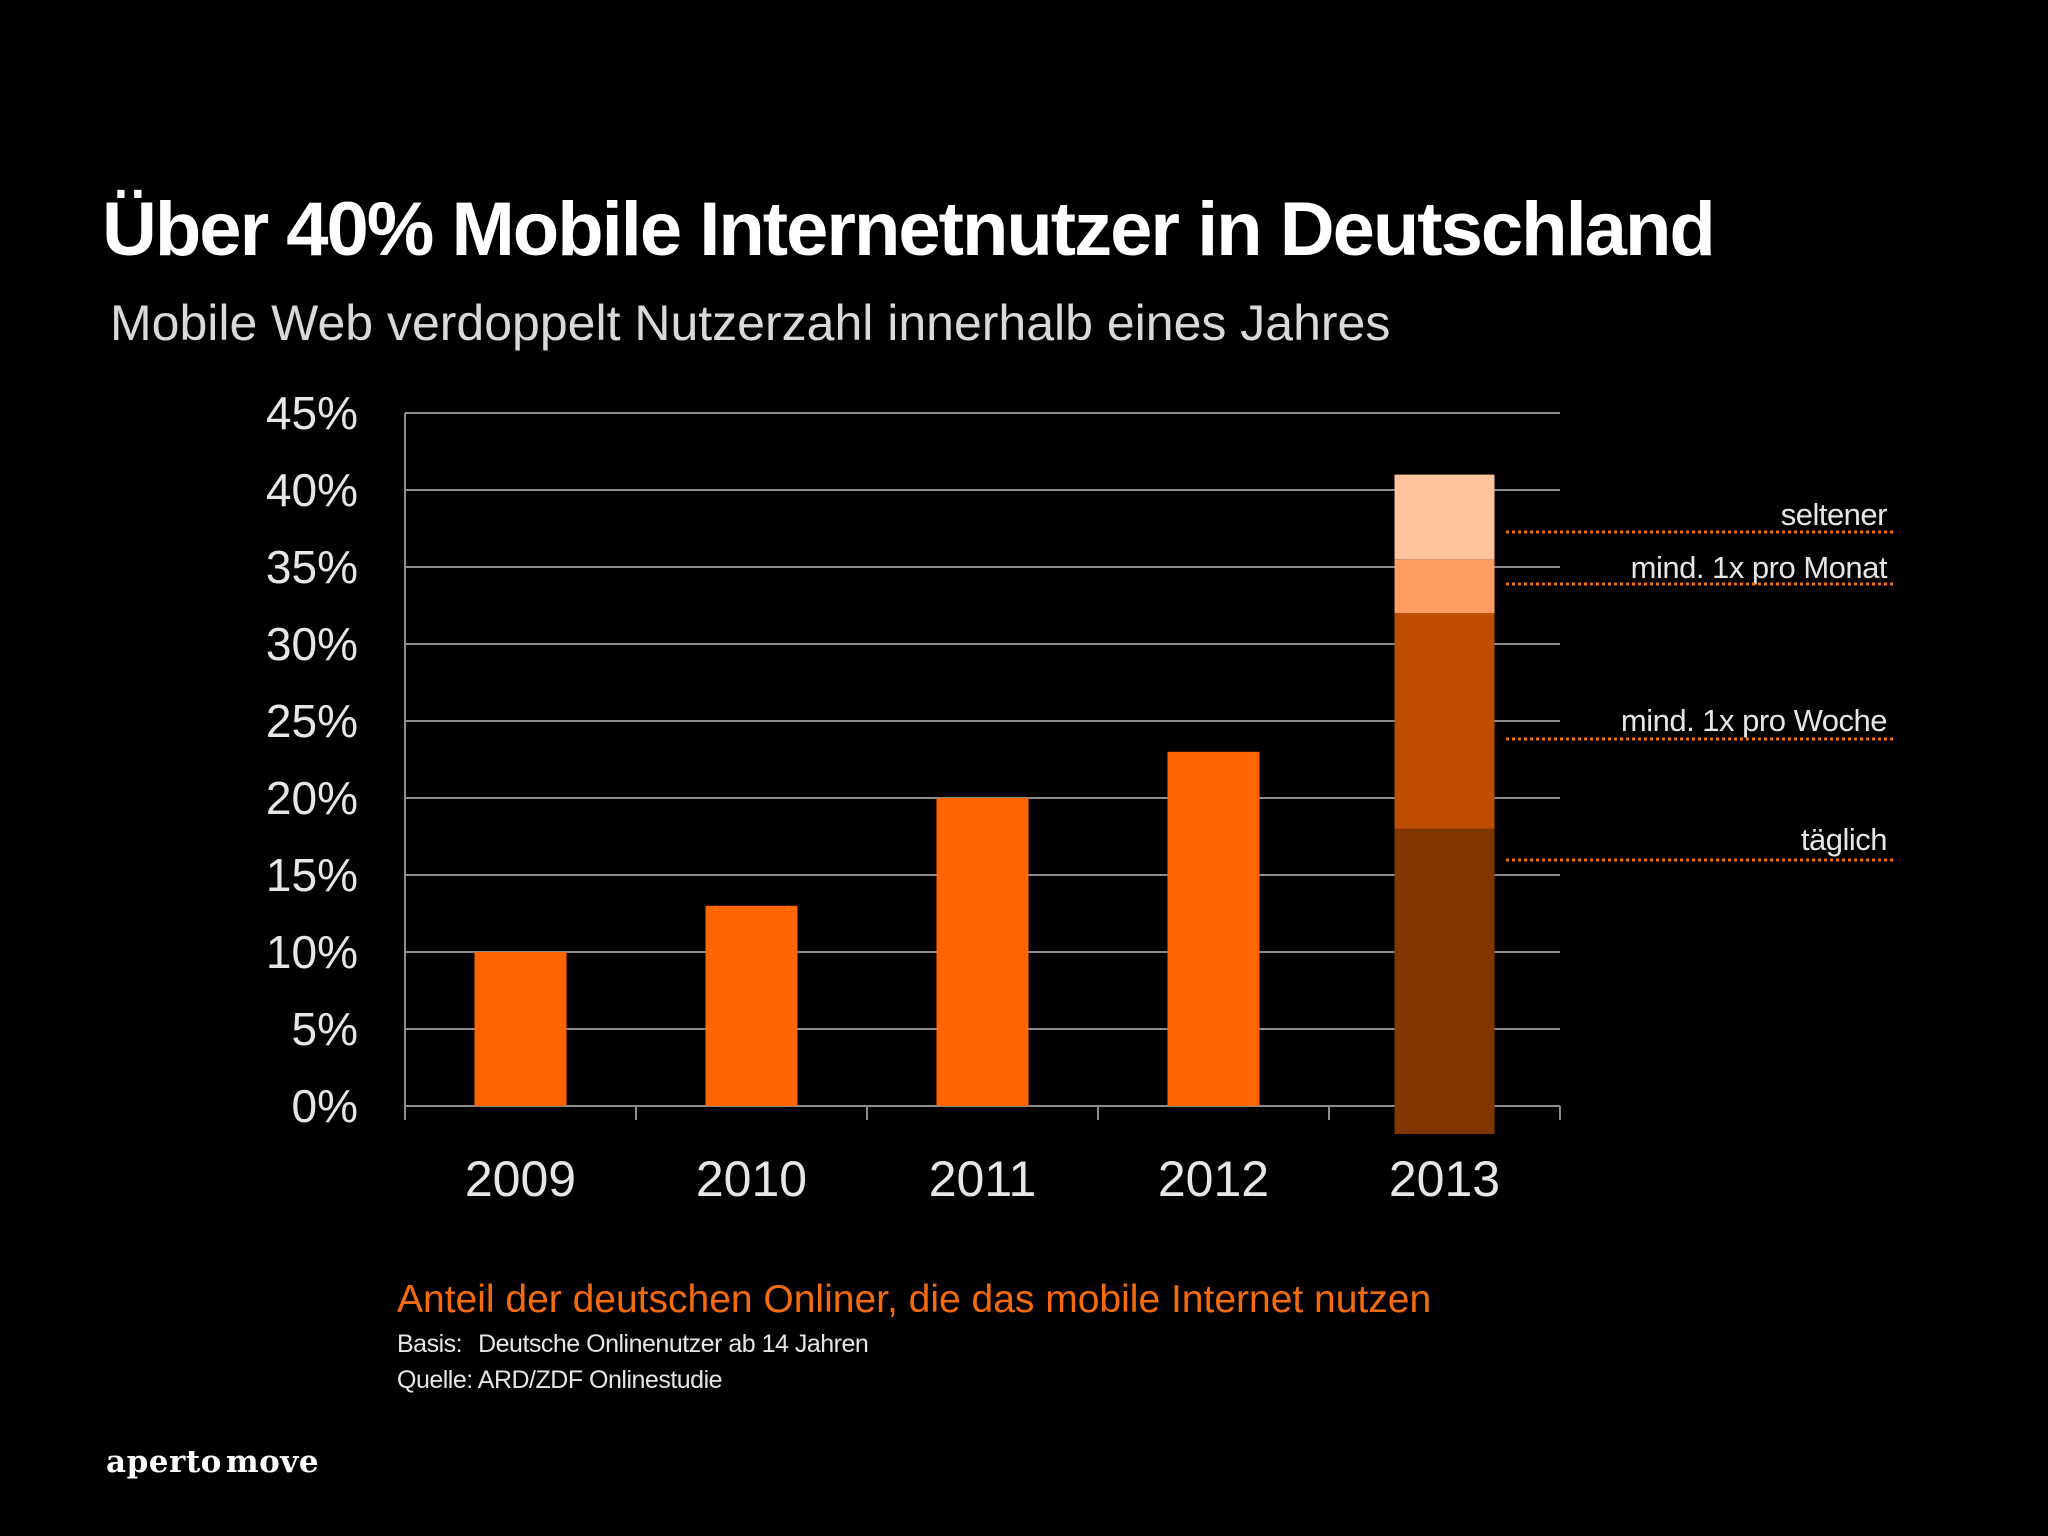  Describe the element at coordinates (1444, 586) in the screenshot. I see `segment-monat` at that location.